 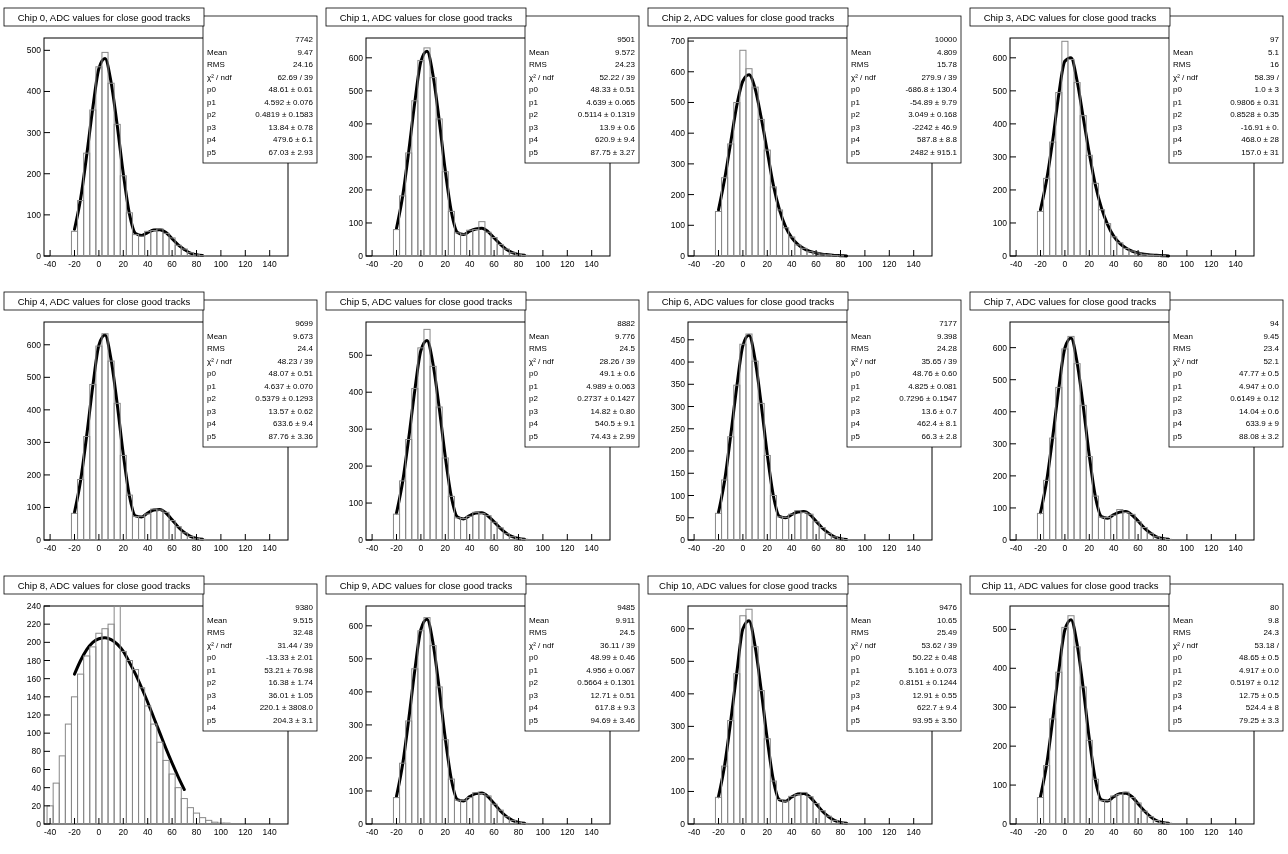 What do you see at coordinates (678, 473) in the screenshot?
I see `y-tick-label: 150` at bounding box center [678, 473].